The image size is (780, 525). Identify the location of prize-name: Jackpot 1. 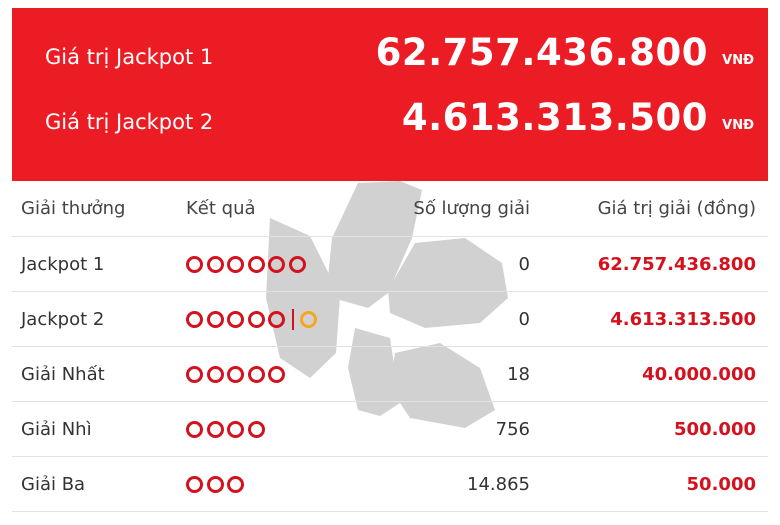
(63, 264).